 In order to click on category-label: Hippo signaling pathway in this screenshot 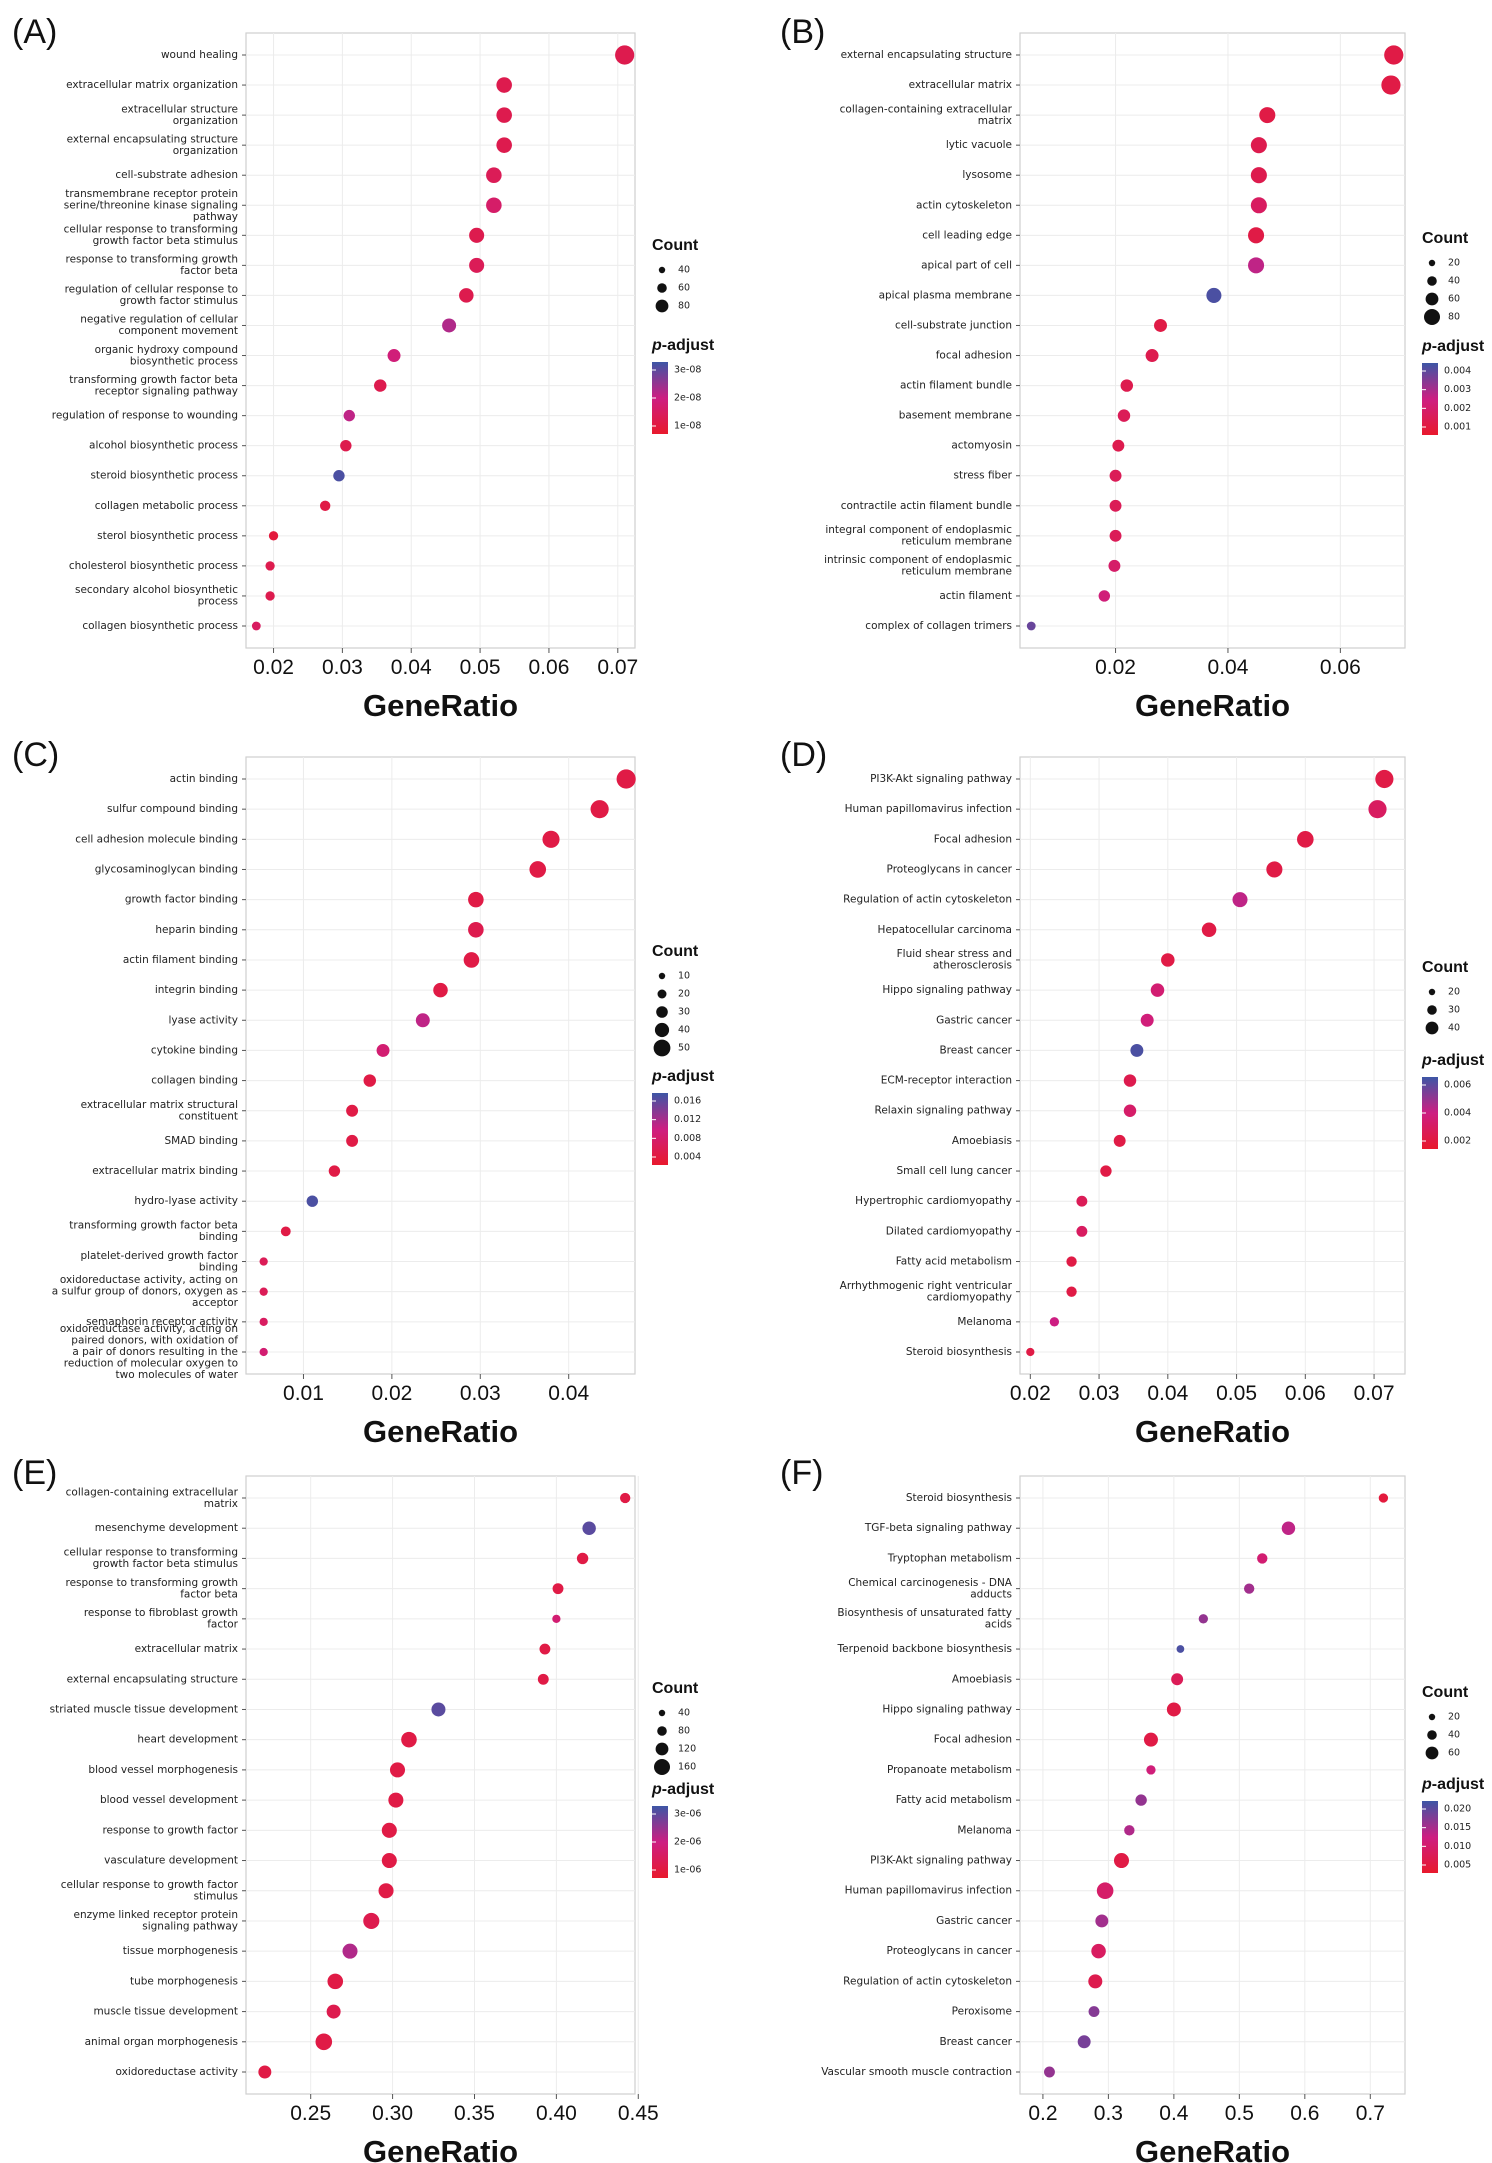, I will do `click(947, 1709)`.